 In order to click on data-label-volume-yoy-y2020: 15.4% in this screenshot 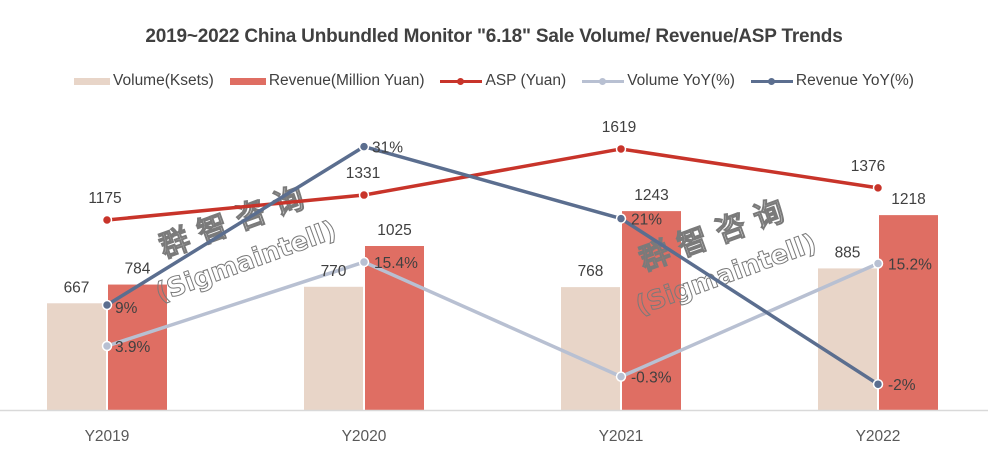, I will do `click(396, 263)`.